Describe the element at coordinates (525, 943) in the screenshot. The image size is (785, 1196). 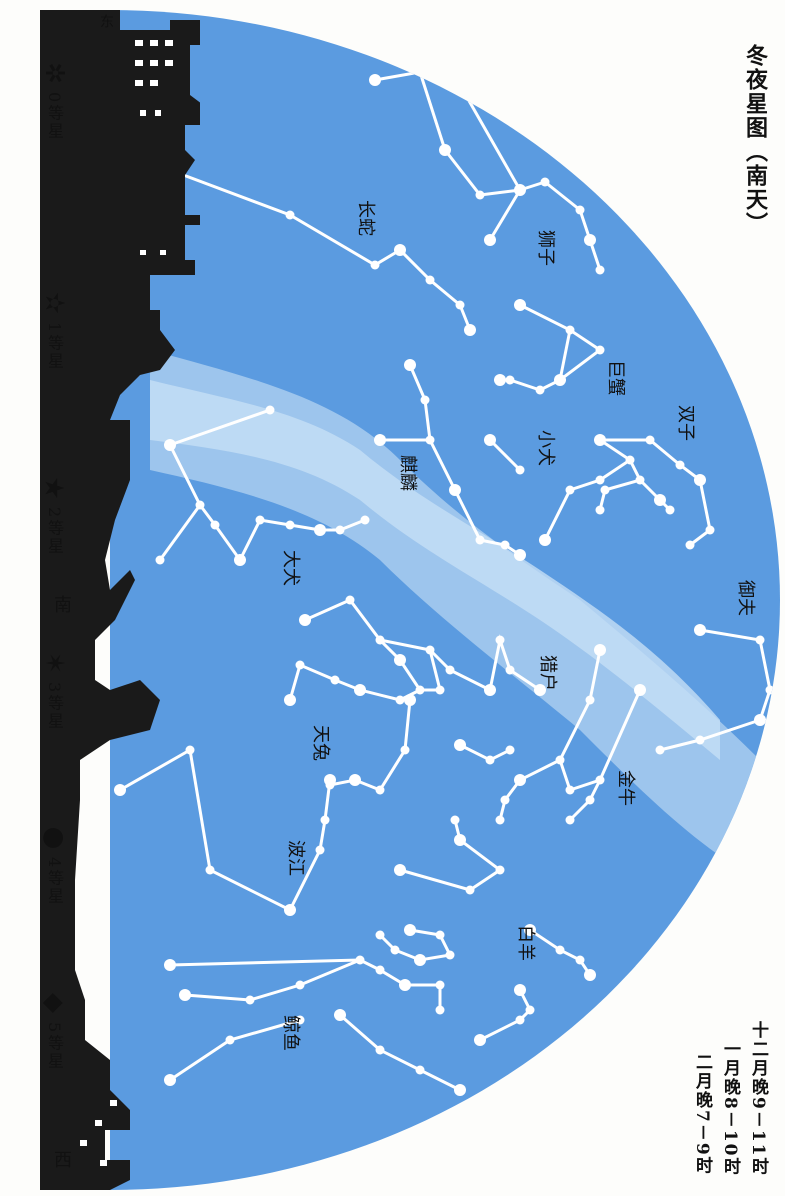
I see `label-aries: 白羊` at that location.